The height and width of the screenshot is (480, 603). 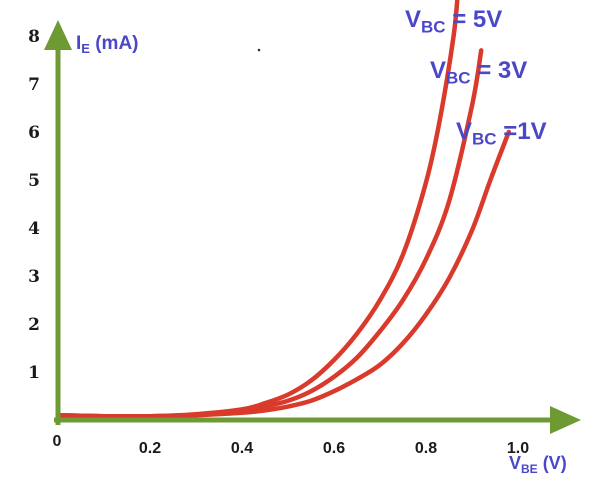 What do you see at coordinates (150, 448) in the screenshot?
I see `x-tick-label: 0.2` at bounding box center [150, 448].